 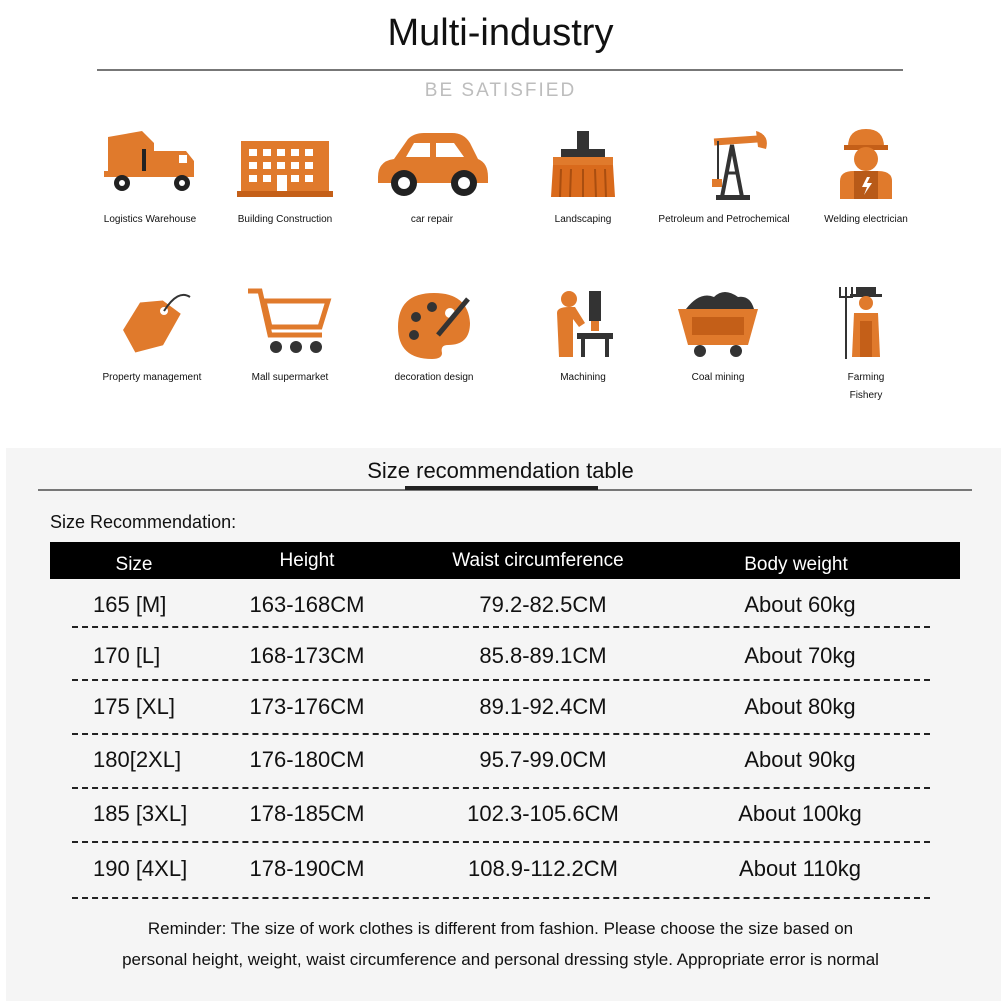 I want to click on industry-farming: Farming Fishery, so click(x=866, y=344).